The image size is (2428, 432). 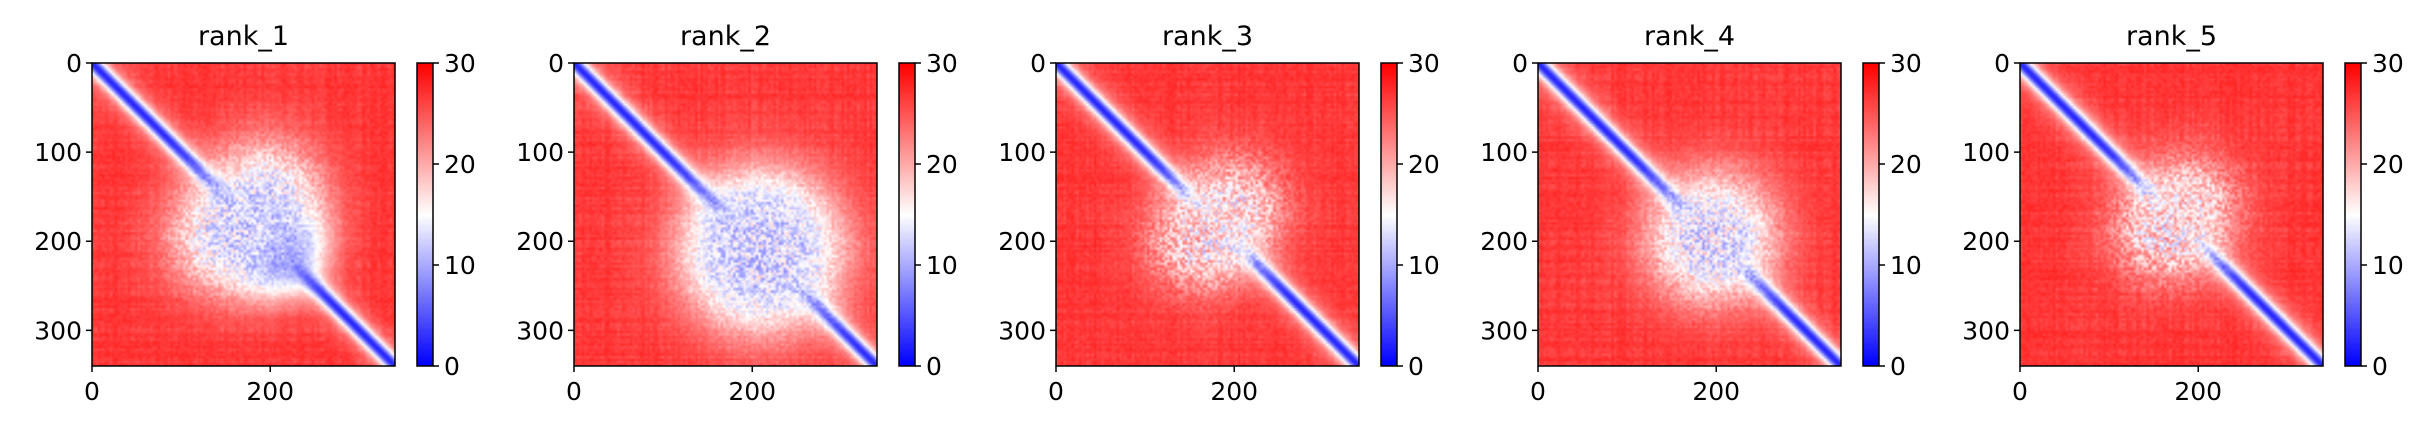 What do you see at coordinates (725, 36) in the screenshot?
I see `panel-title: rank_2` at bounding box center [725, 36].